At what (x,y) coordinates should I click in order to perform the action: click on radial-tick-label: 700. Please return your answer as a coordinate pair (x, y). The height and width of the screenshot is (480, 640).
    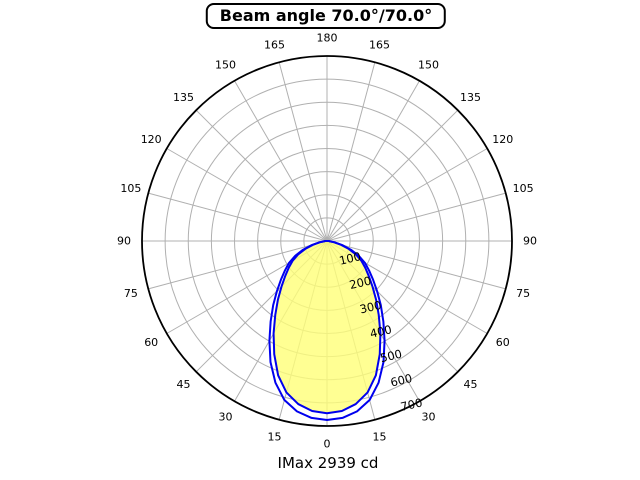
    Looking at the image, I should click on (411, 404).